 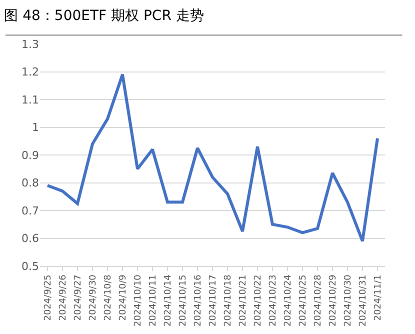 What do you see at coordinates (30, 44) in the screenshot?
I see `y-tick-label: 1.3` at bounding box center [30, 44].